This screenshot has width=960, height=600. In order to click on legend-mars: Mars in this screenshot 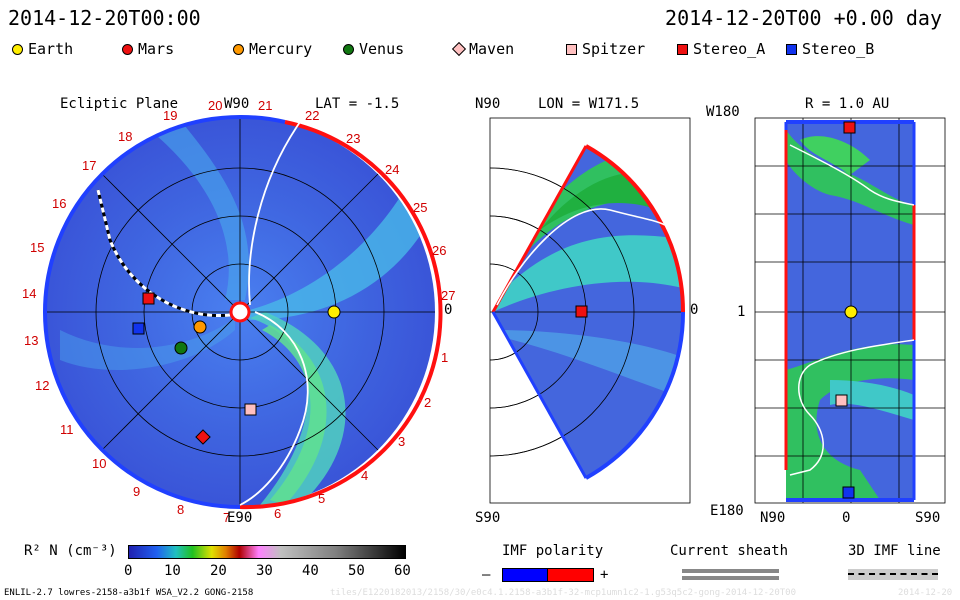, I will do `click(148, 49)`.